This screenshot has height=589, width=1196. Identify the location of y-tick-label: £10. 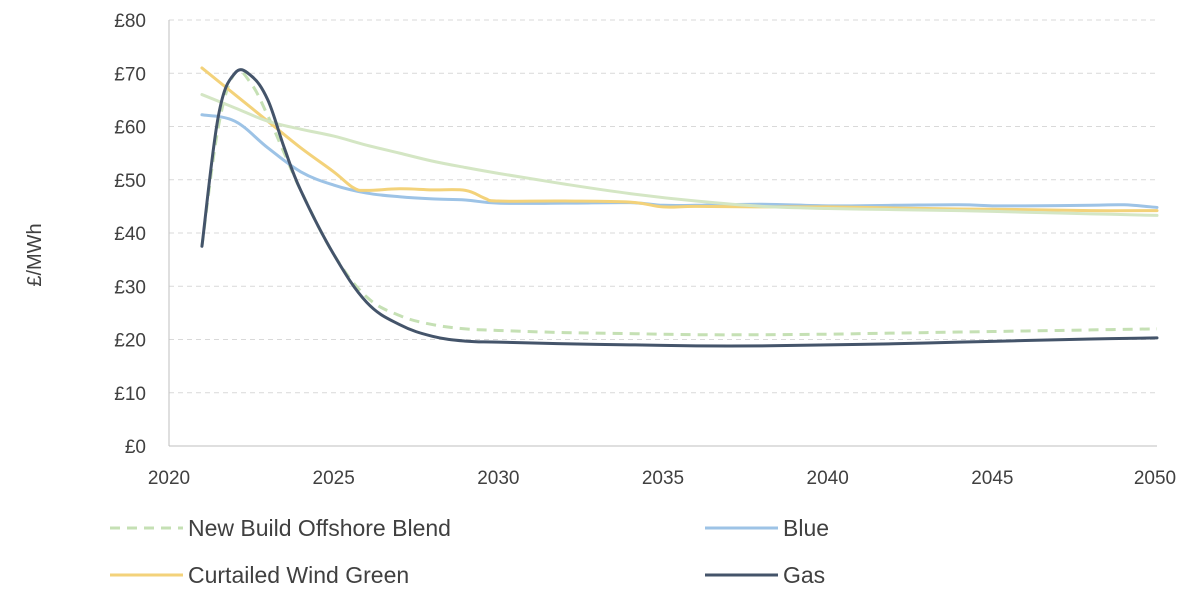
(130, 394).